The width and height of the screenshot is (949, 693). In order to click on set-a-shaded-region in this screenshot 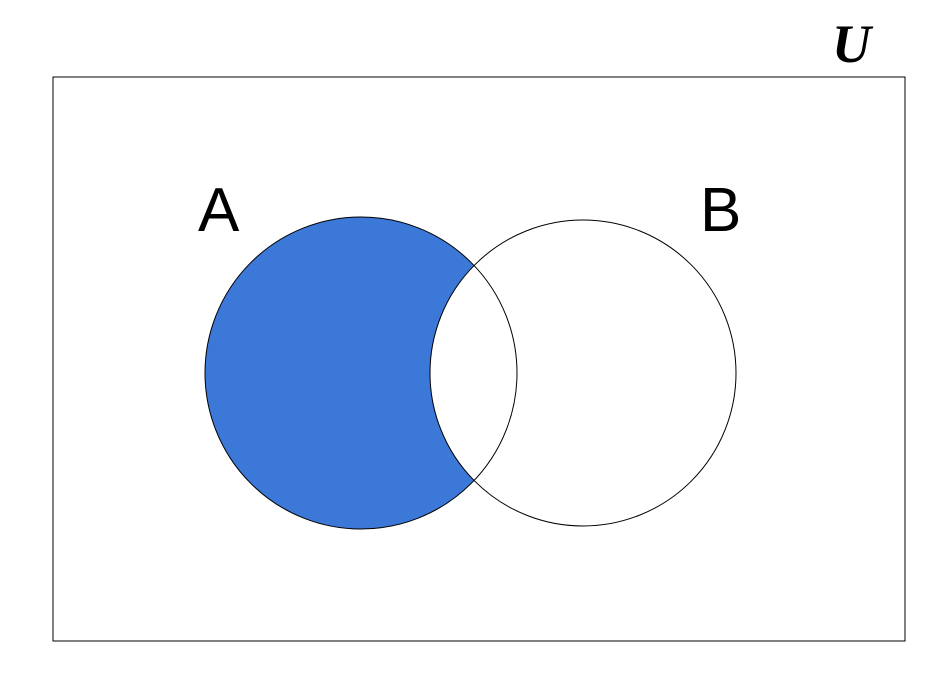, I will do `click(361, 373)`.